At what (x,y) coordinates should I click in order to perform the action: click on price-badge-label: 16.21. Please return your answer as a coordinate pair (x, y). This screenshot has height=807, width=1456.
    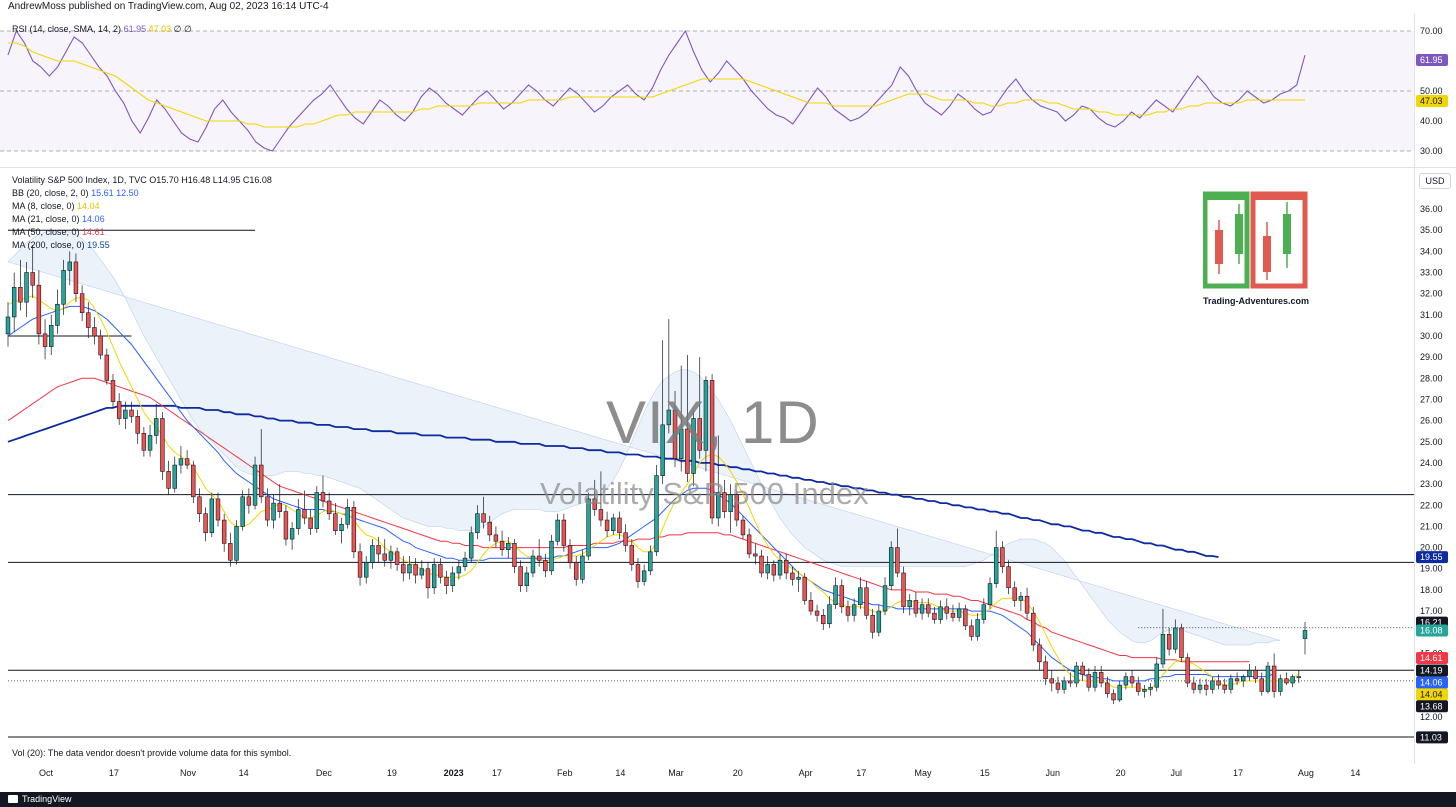
    Looking at the image, I should click on (1431, 623).